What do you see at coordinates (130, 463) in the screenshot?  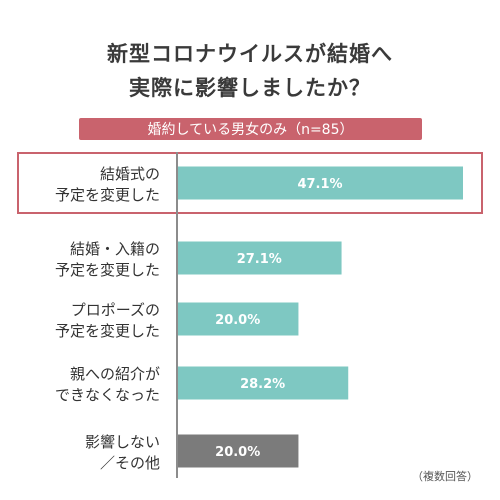 I see `category-label-5-line-2: ／その他` at bounding box center [130, 463].